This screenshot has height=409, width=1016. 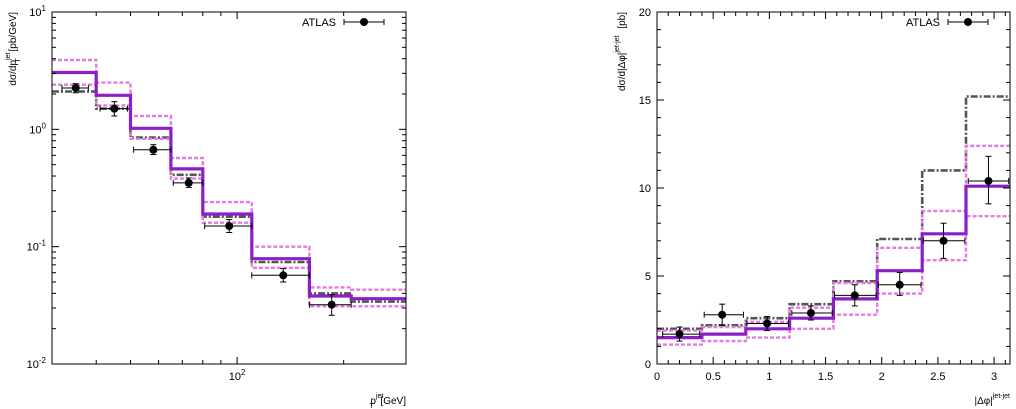 What do you see at coordinates (657, 377) in the screenshot?
I see `x-tick-label: 0` at bounding box center [657, 377].